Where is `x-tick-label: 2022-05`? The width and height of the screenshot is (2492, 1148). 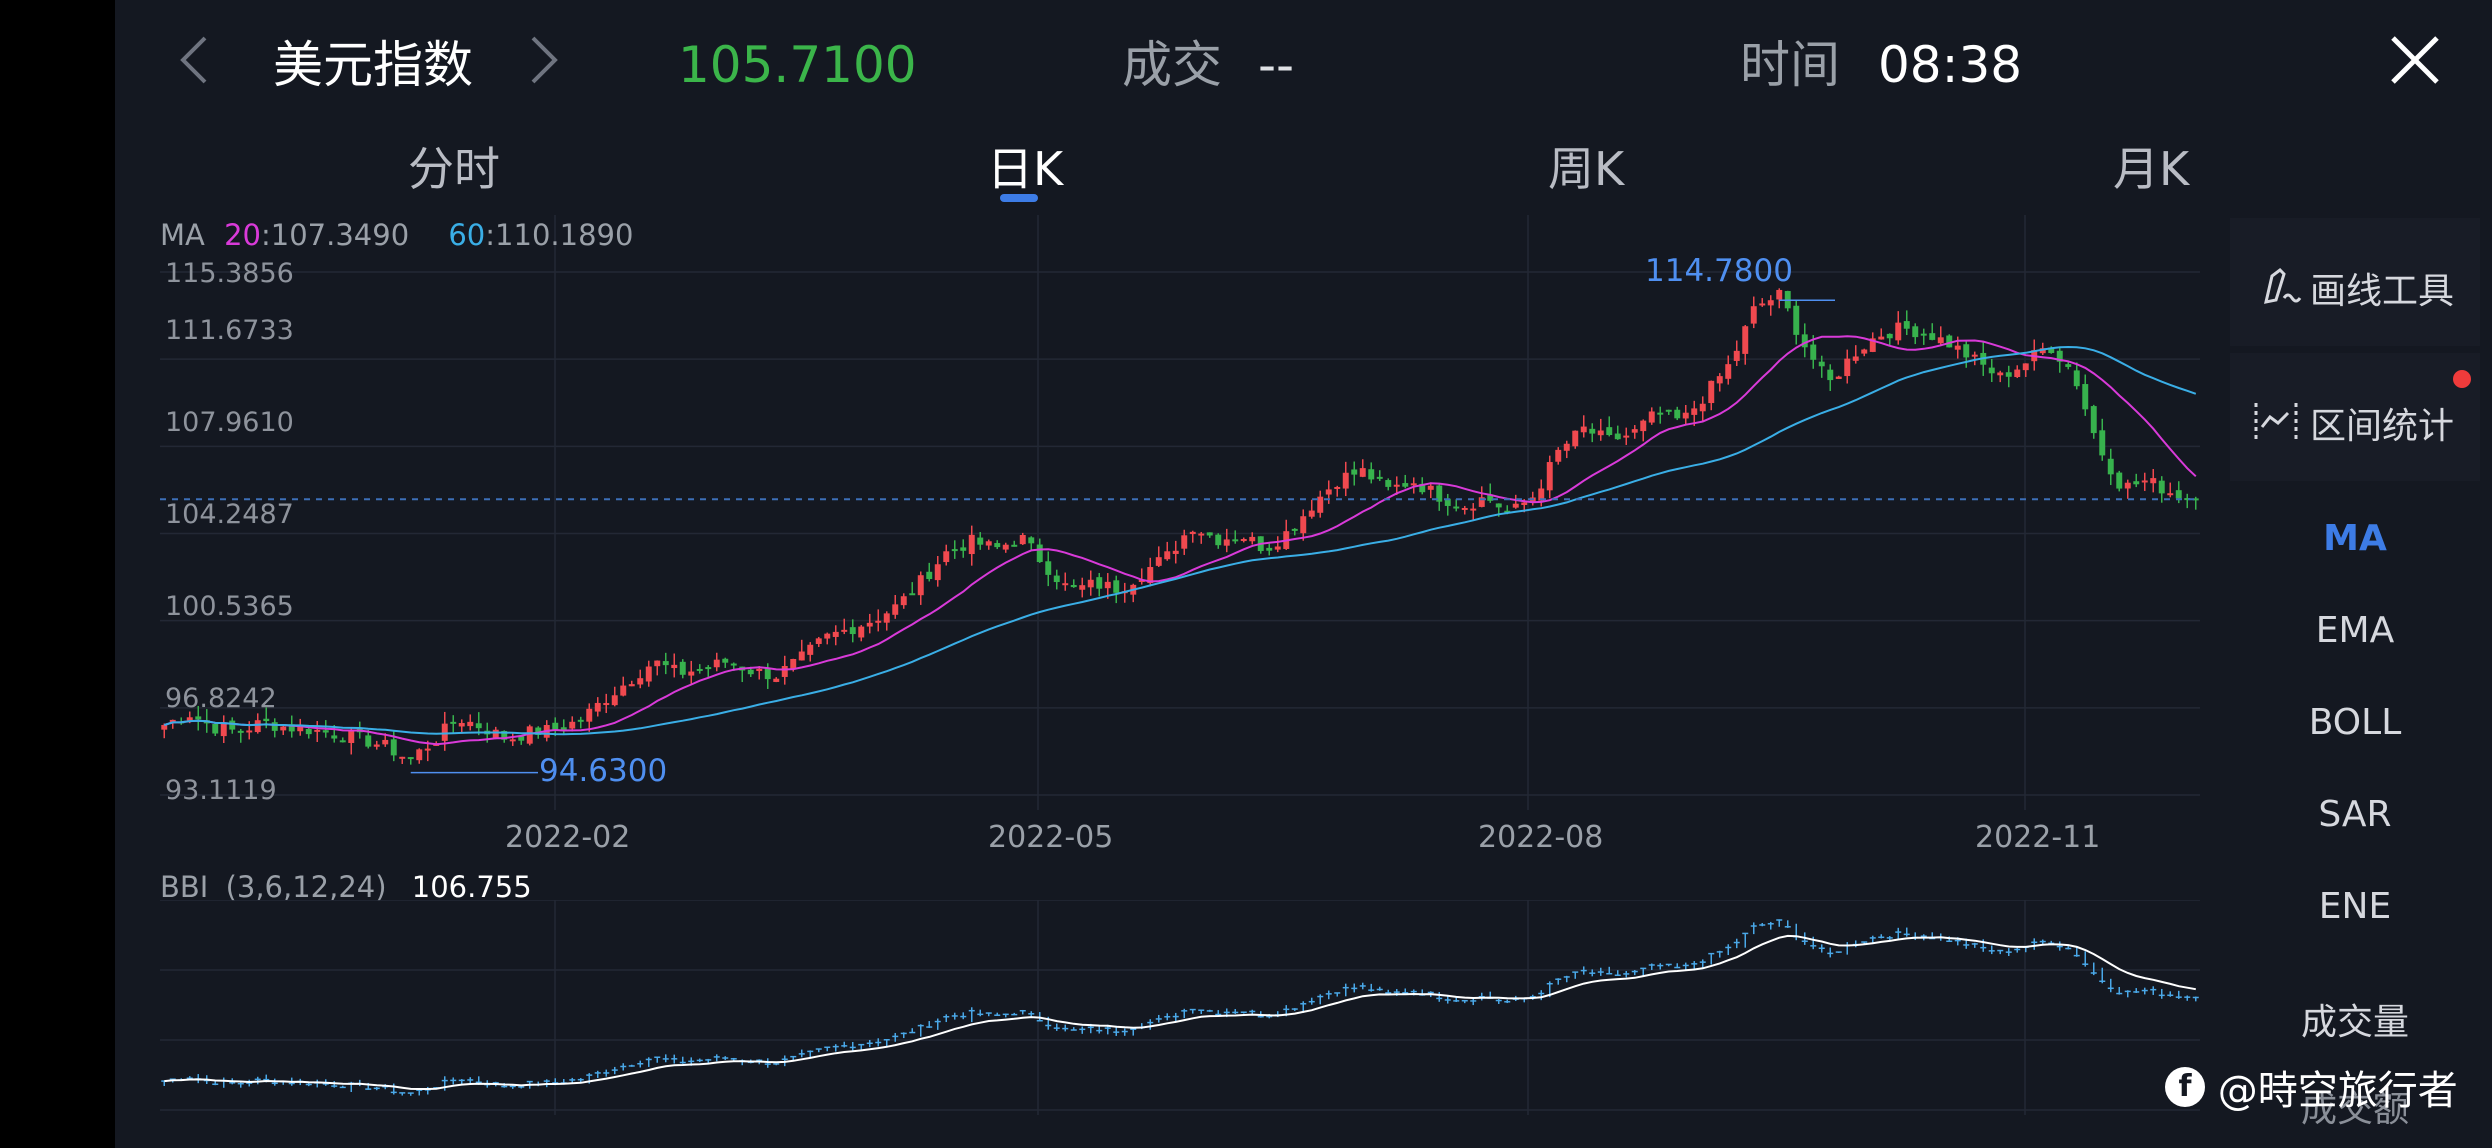 x-tick-label: 2022-05 is located at coordinates (1051, 837).